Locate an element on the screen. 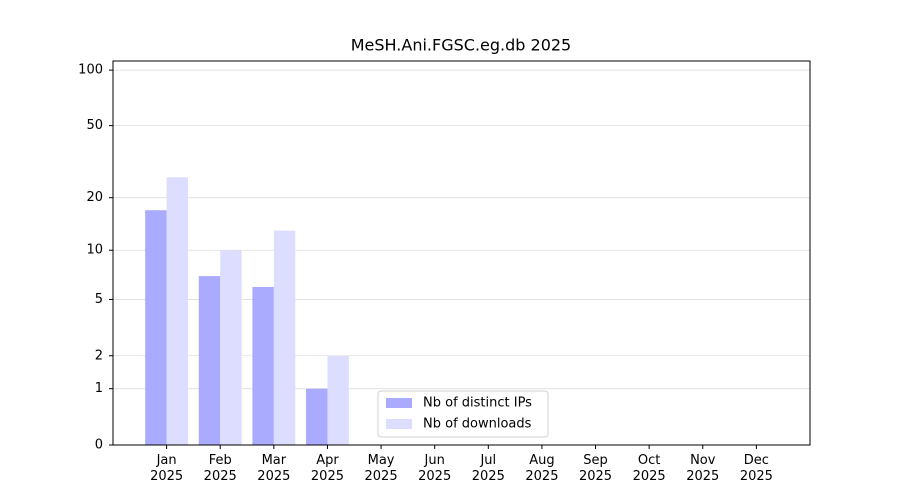 The height and width of the screenshot is (500, 900). x-tick-label: Apr 2025 is located at coordinates (327, 468).